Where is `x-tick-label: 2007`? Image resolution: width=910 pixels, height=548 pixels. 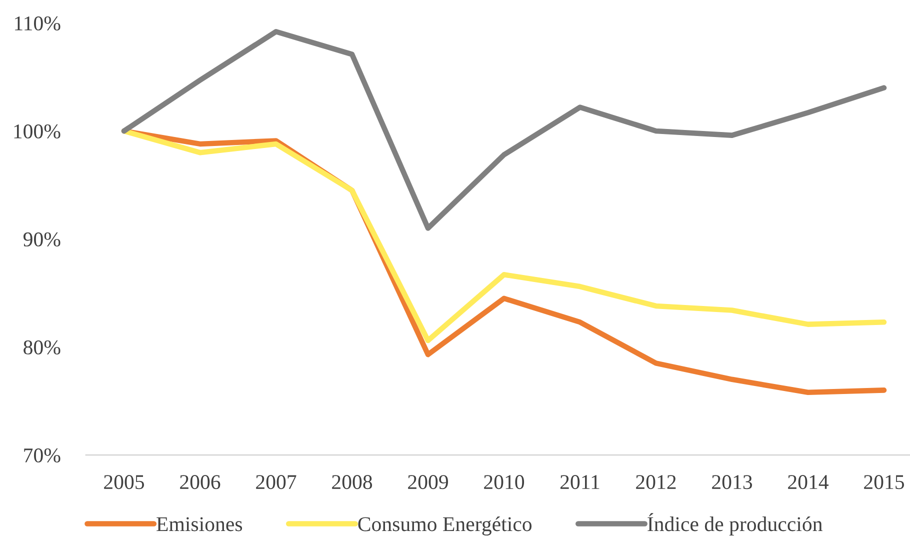
x-tick-label: 2007 is located at coordinates (276, 482).